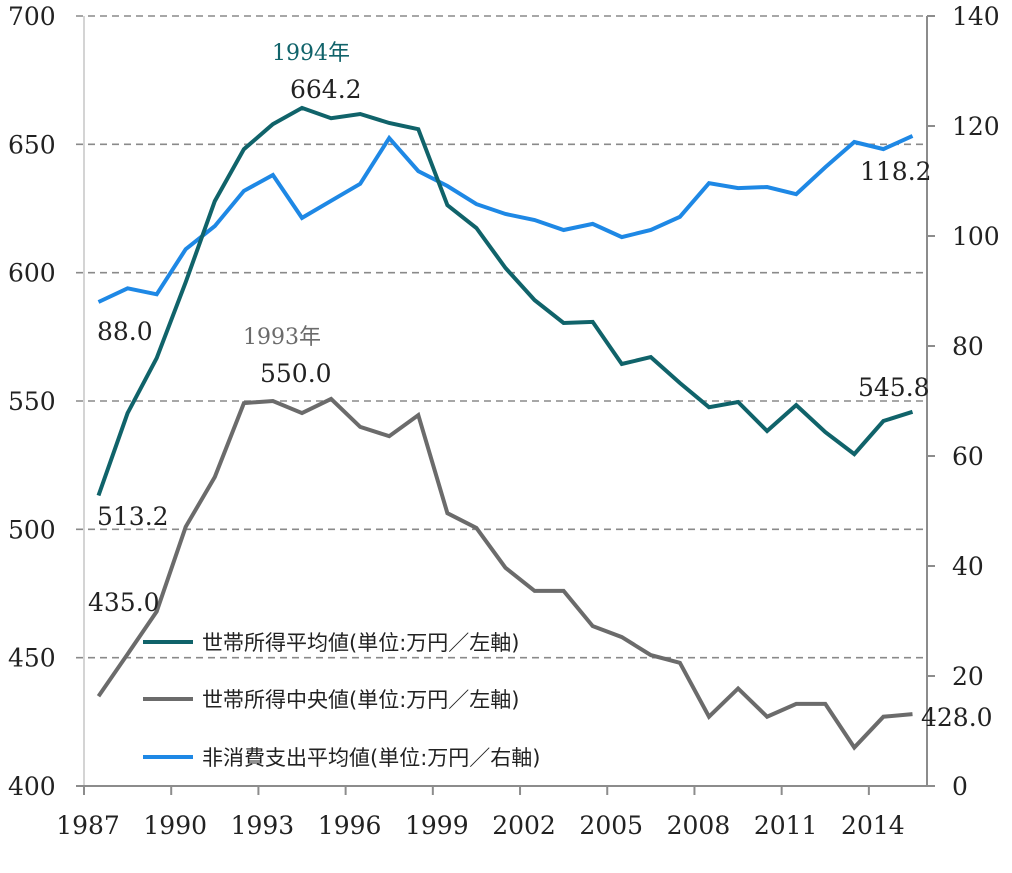 The image size is (1012, 873). What do you see at coordinates (32, 529) in the screenshot?
I see `left-tick-label: 500` at bounding box center [32, 529].